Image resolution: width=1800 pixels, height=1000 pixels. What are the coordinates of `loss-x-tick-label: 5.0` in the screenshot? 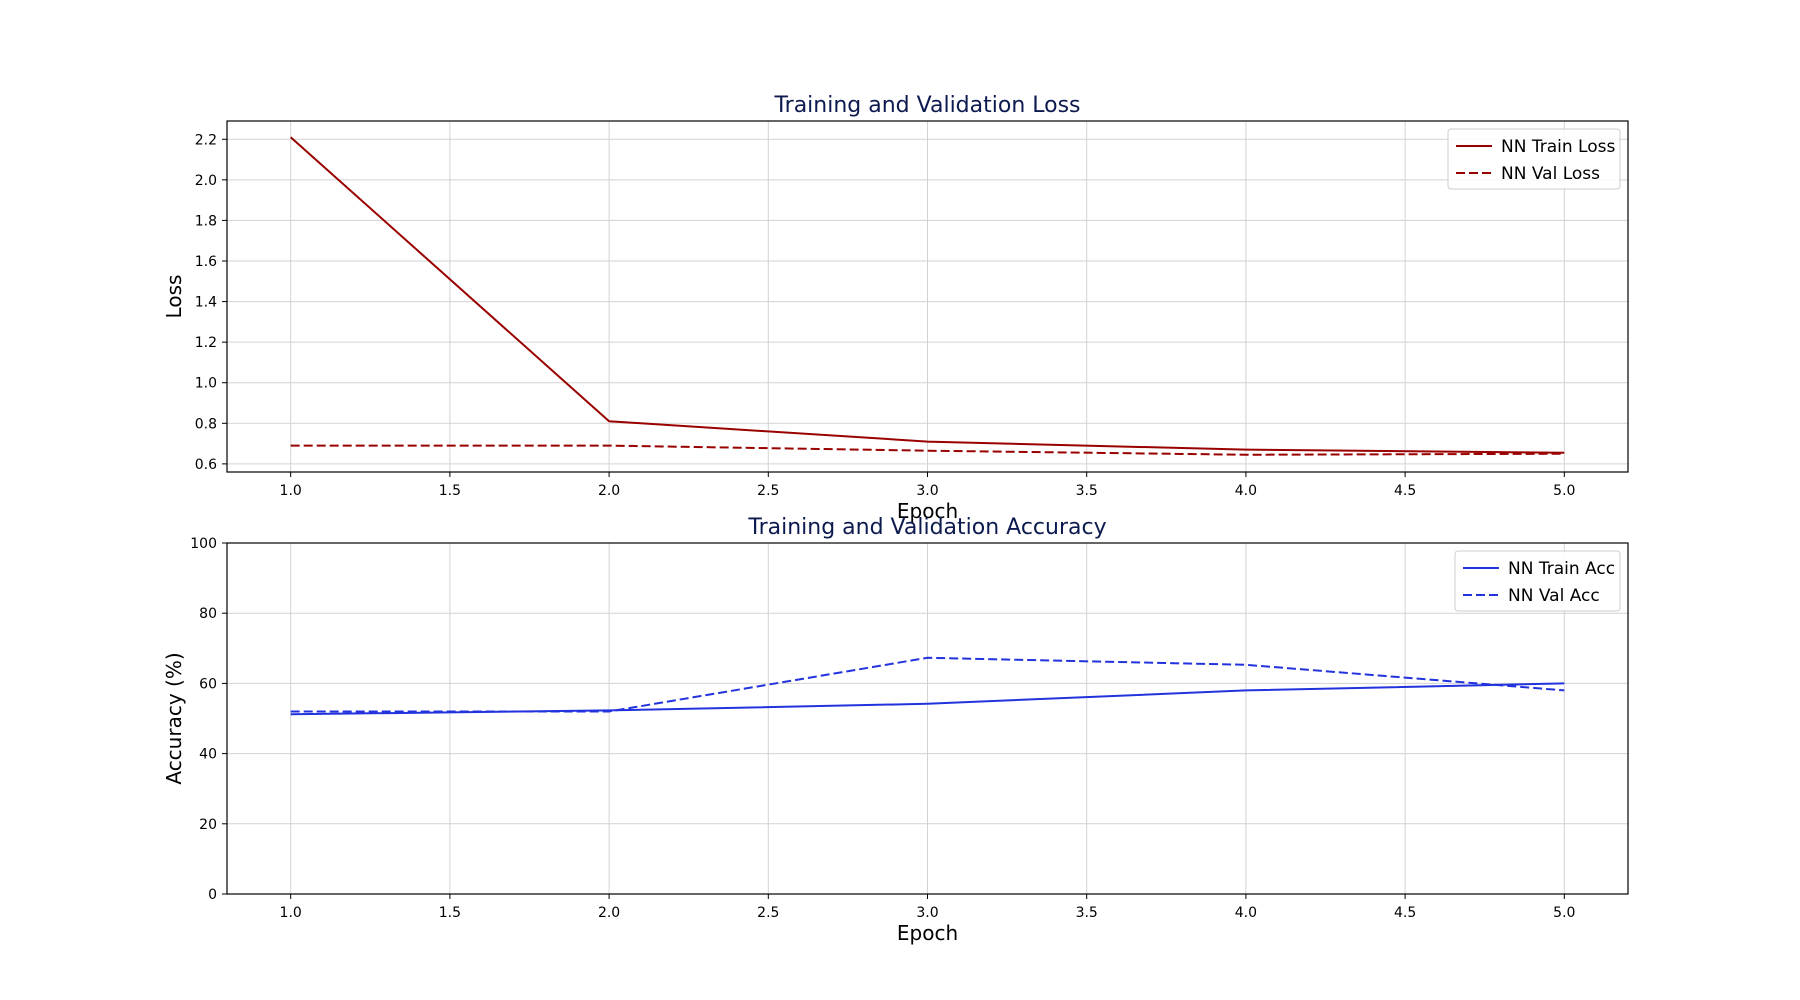 It's located at (1564, 491).